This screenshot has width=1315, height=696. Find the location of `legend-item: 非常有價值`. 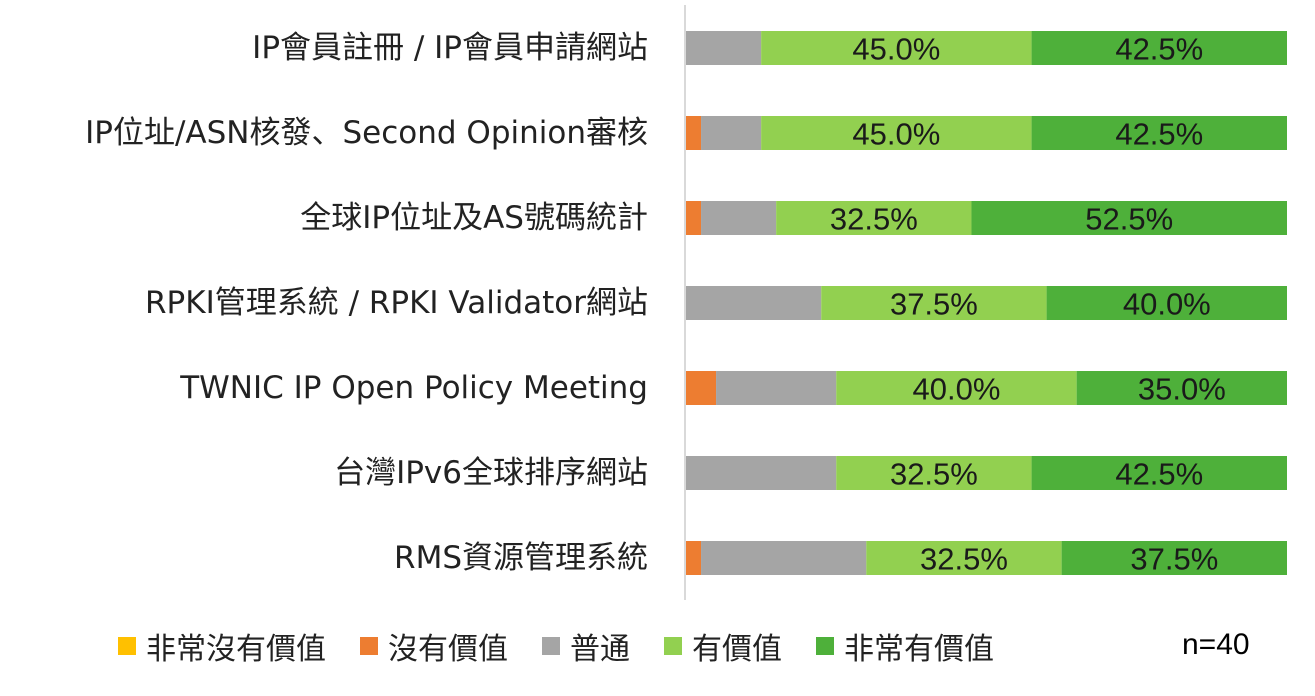

legend-item: 非常有價值 is located at coordinates (905, 646).